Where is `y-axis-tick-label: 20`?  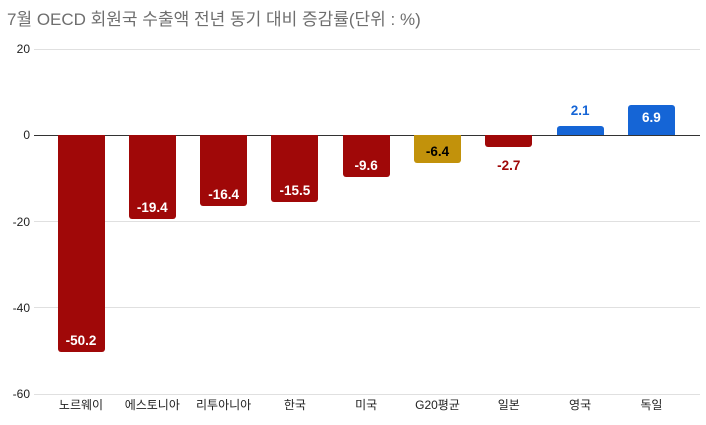 y-axis-tick-label: 20 is located at coordinates (23, 49).